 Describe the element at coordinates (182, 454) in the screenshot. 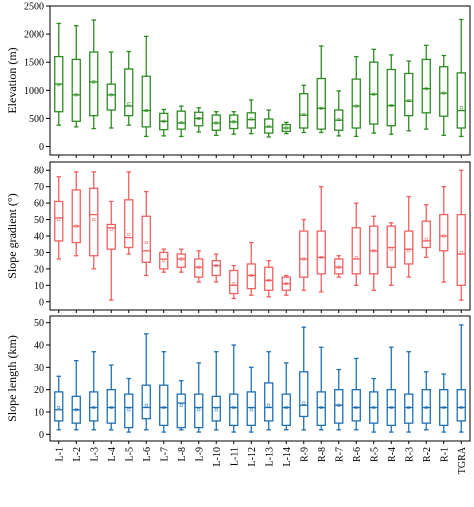

I see `x-tick-label: L-8` at that location.